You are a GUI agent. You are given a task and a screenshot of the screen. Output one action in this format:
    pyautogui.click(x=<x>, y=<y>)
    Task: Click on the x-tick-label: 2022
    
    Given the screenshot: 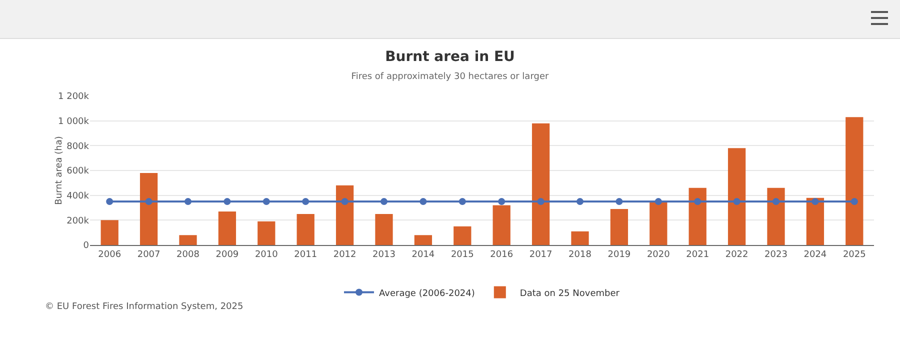 What is the action you would take?
    pyautogui.click(x=736, y=255)
    